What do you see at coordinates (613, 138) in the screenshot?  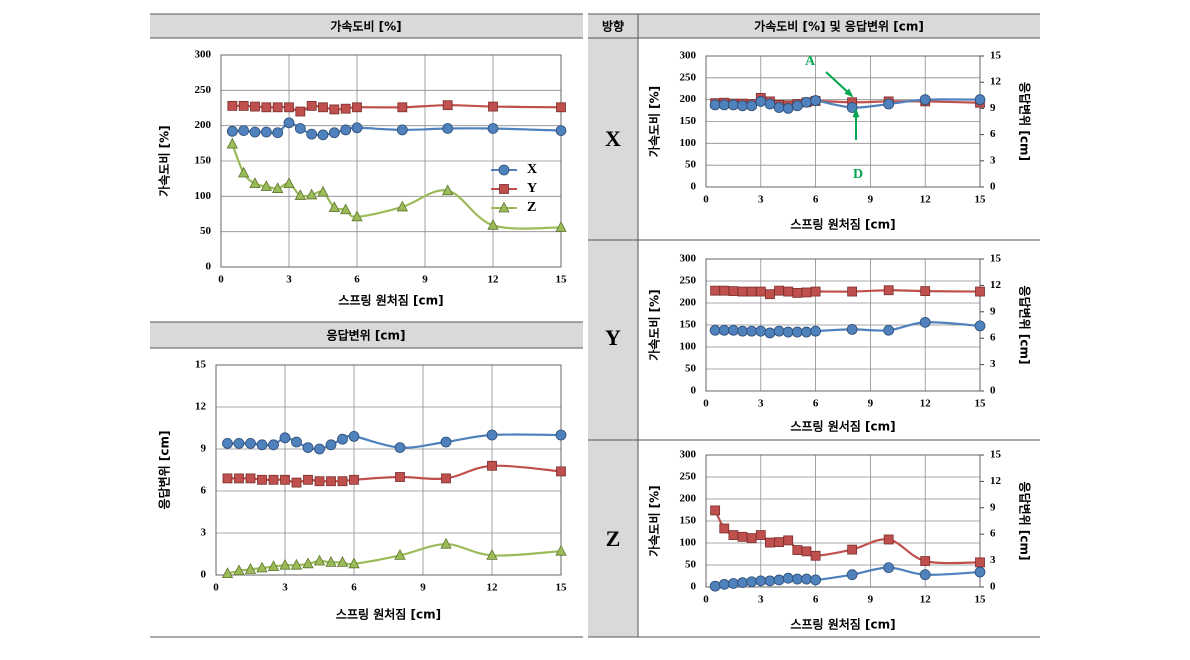 I see `row-label: X` at bounding box center [613, 138].